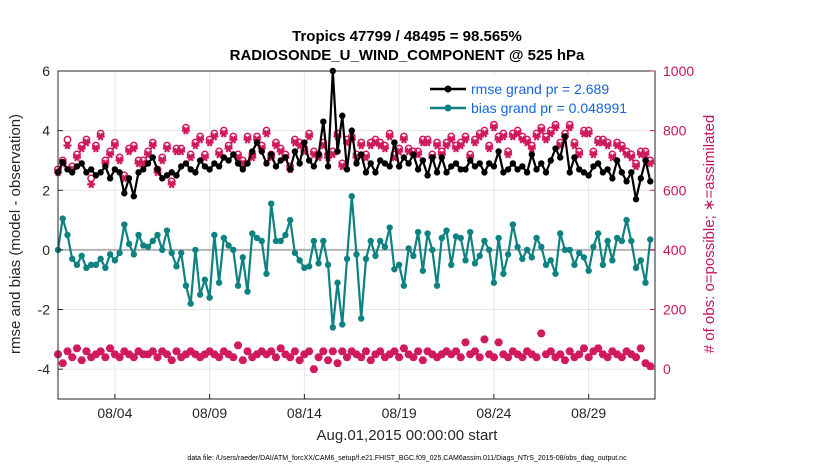  What do you see at coordinates (493, 413) in the screenshot?
I see `x-tick-label: 08/24` at bounding box center [493, 413].